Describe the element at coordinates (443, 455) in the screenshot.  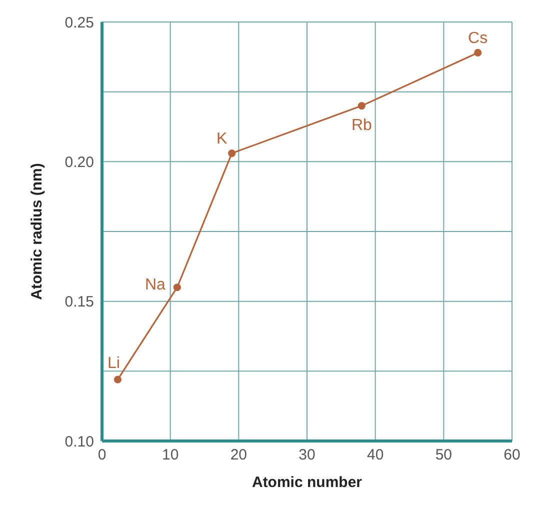
I see `x-tick-label: 50` at that location.